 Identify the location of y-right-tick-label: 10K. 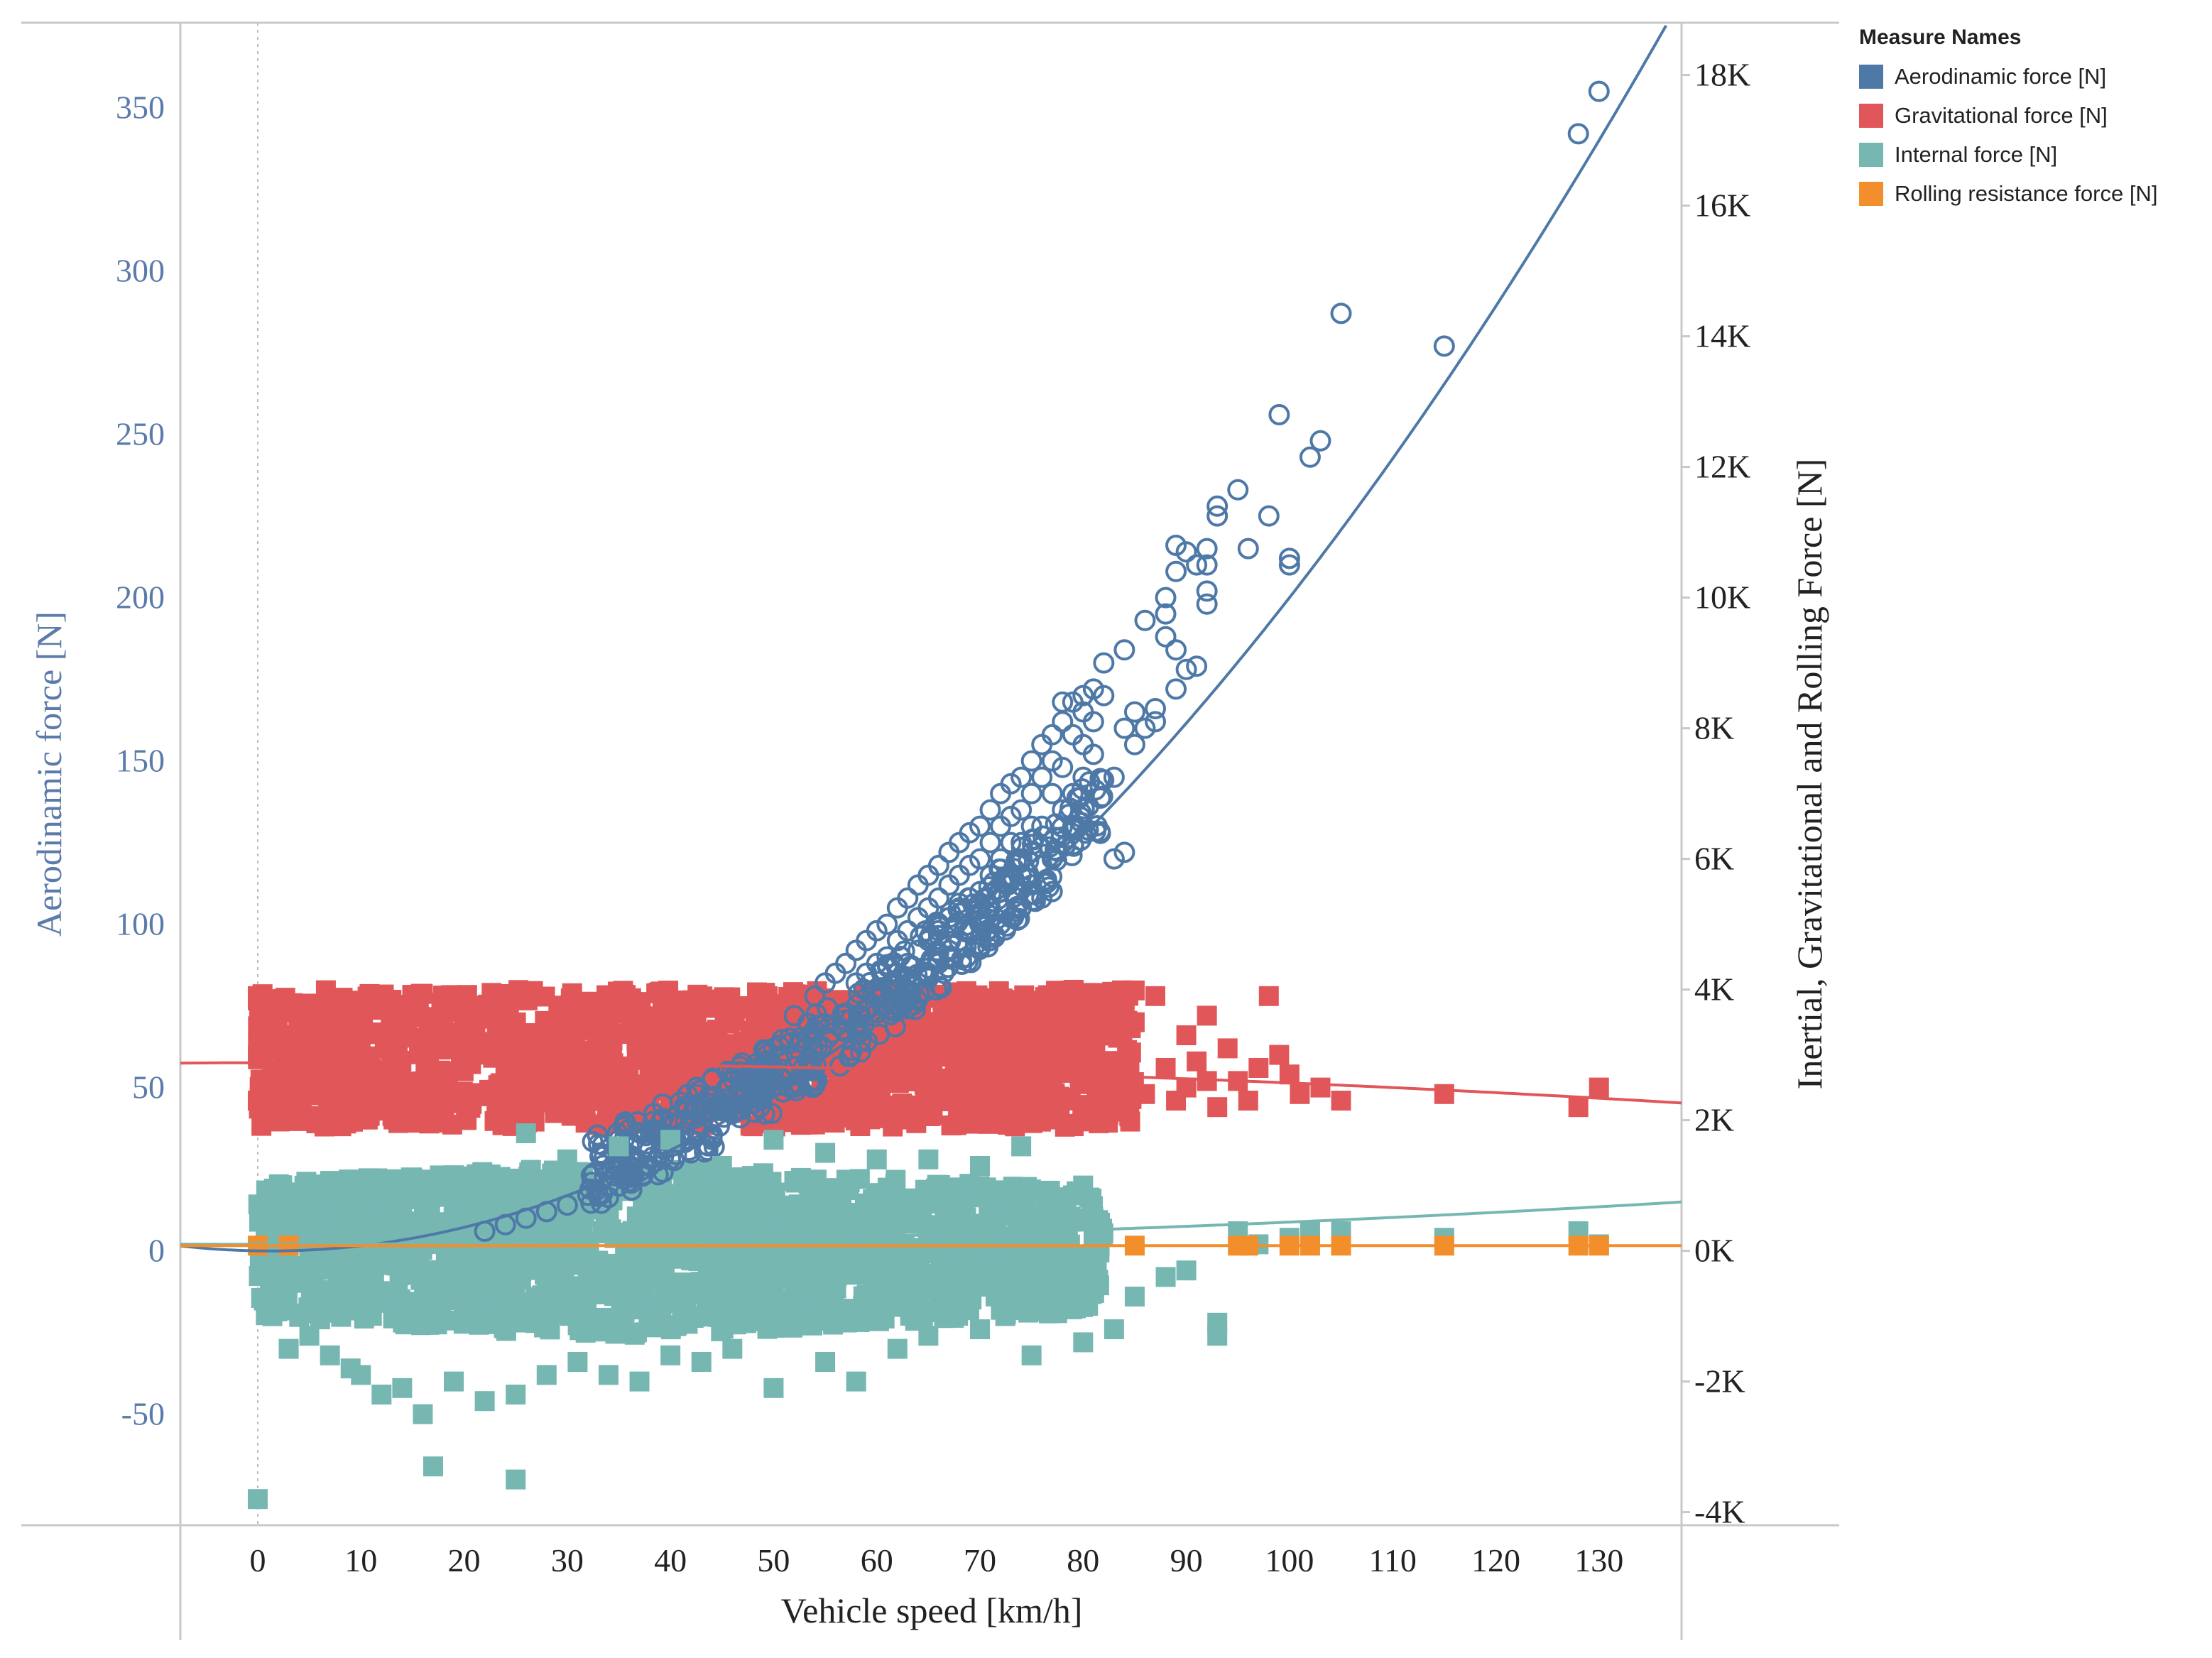
(1722, 597).